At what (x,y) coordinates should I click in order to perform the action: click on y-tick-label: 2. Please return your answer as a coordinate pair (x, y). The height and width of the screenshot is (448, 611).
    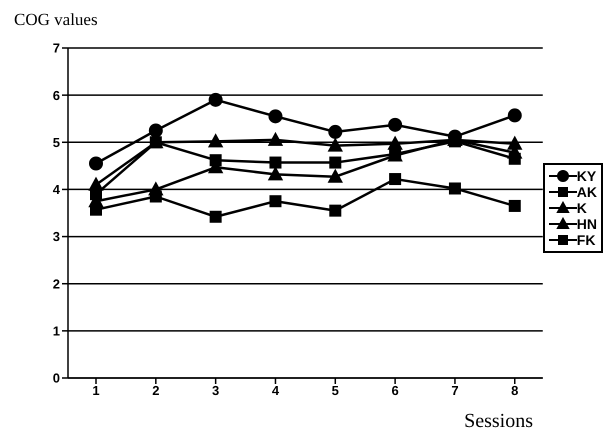
    Looking at the image, I should click on (56, 284).